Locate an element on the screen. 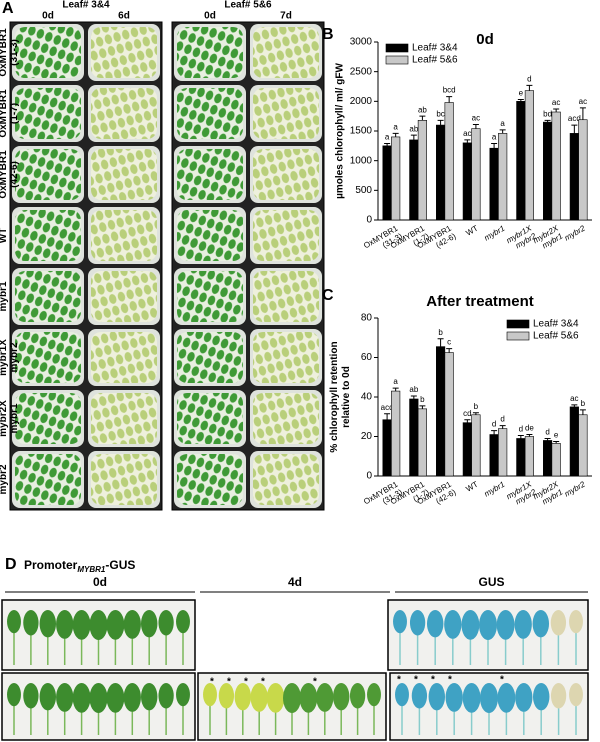 This screenshot has height=742, width=600. x-tick-label: mybr2 is located at coordinates (575, 488).